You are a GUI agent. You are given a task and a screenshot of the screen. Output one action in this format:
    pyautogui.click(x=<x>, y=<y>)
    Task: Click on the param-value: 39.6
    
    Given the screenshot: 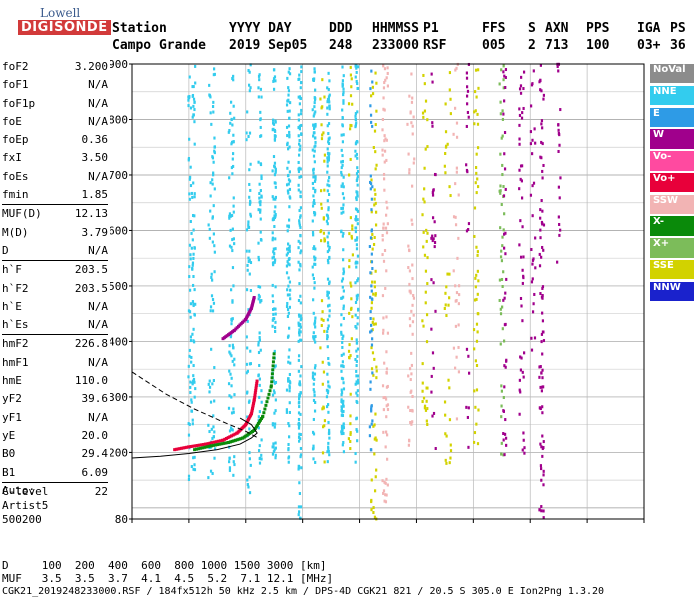 What is the action you would take?
    pyautogui.click(x=95, y=399)
    